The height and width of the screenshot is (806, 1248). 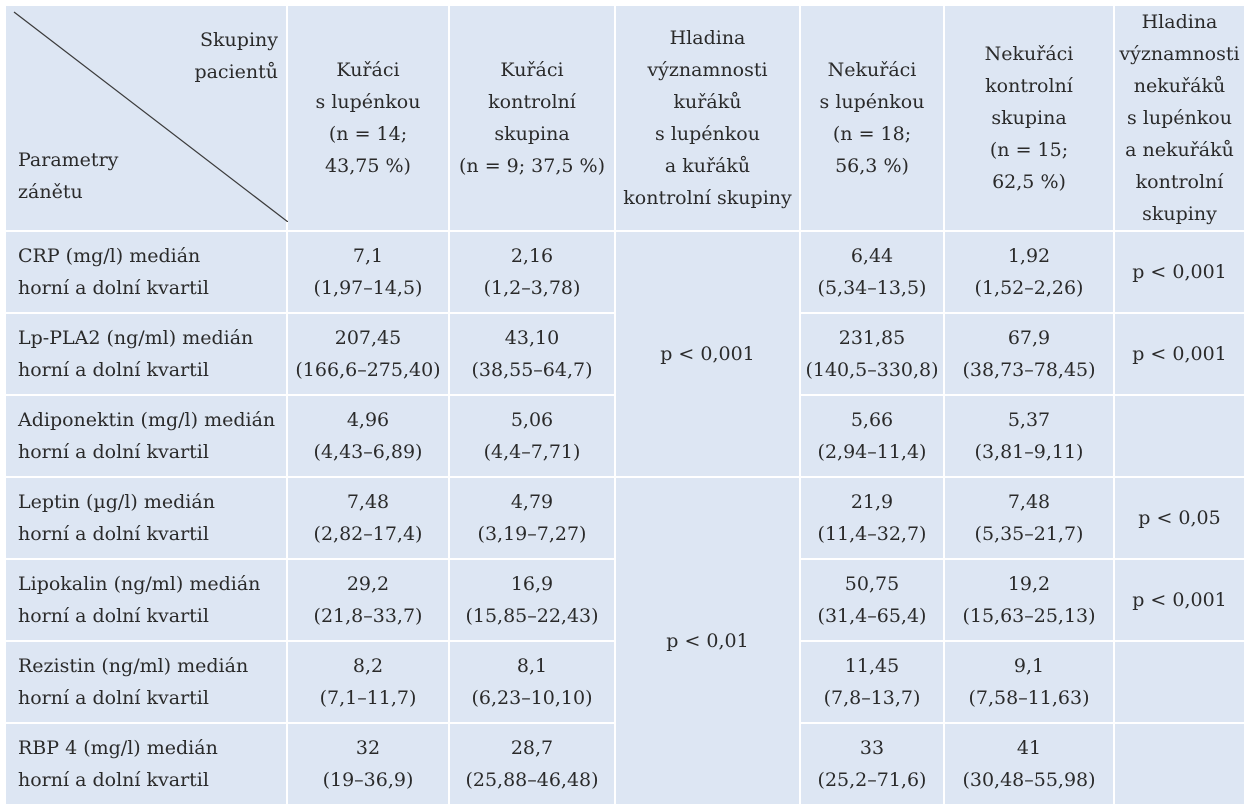 What do you see at coordinates (1029, 584) in the screenshot?
I see `median-value: 19,2` at bounding box center [1029, 584].